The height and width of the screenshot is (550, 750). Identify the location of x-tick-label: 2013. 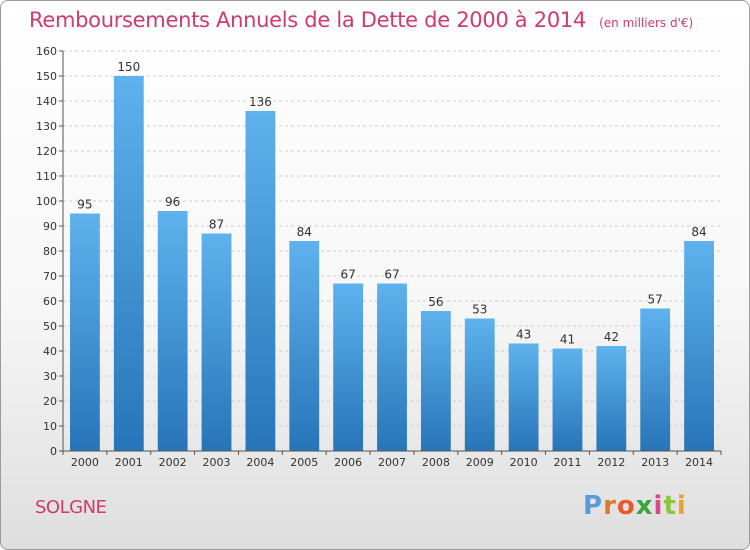
(655, 462).